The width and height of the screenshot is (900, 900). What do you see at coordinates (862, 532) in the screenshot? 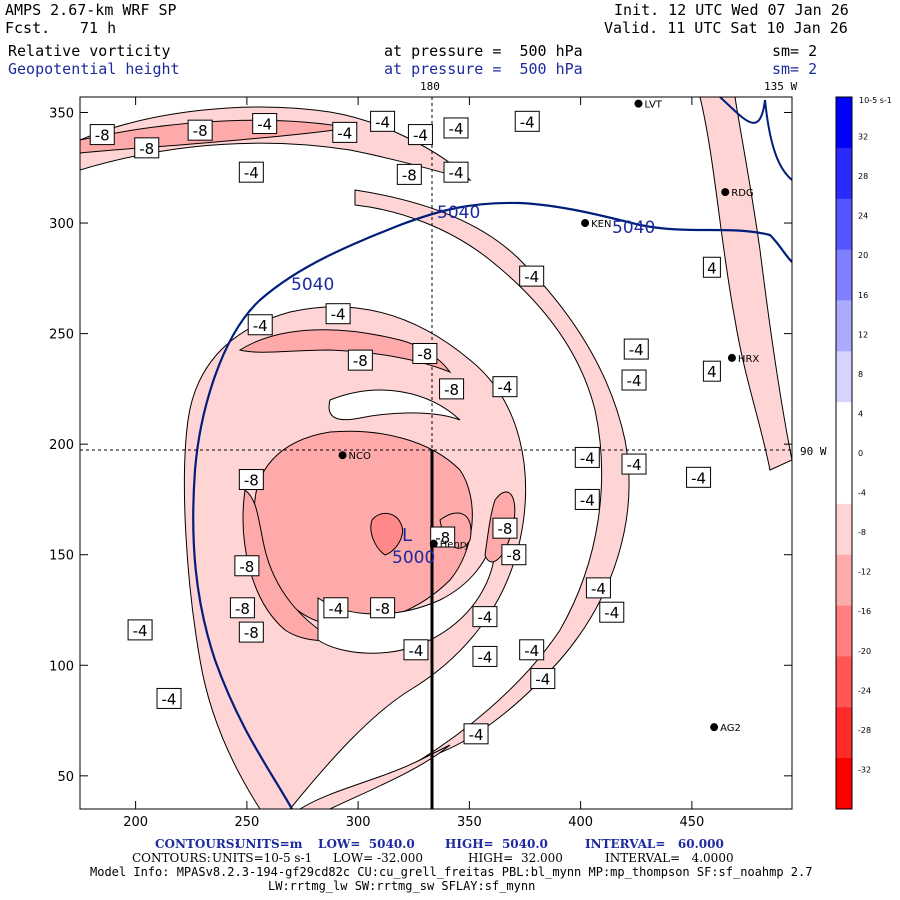
I see `colorbar-tick-label: -8` at bounding box center [862, 532].